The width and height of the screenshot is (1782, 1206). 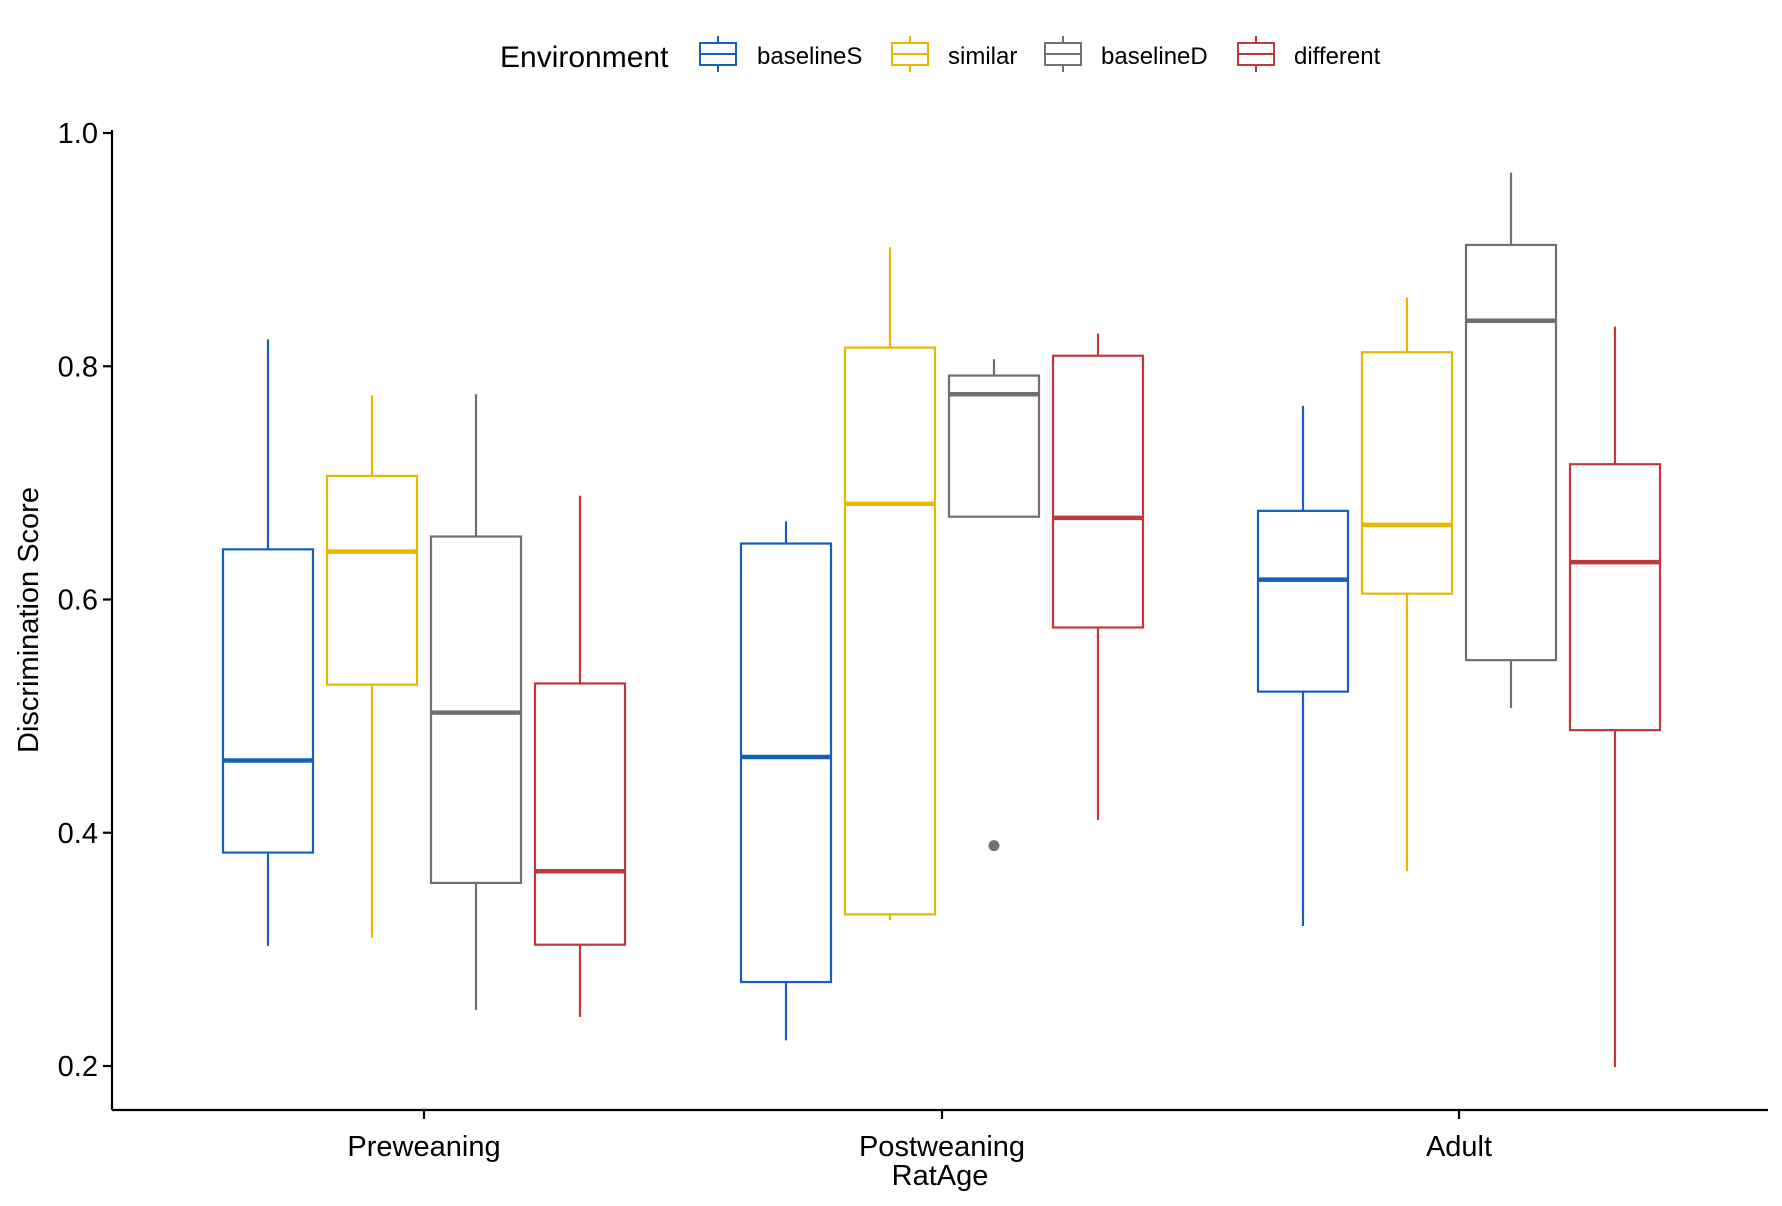 I want to click on box-different-postweaning, so click(x=1098, y=576).